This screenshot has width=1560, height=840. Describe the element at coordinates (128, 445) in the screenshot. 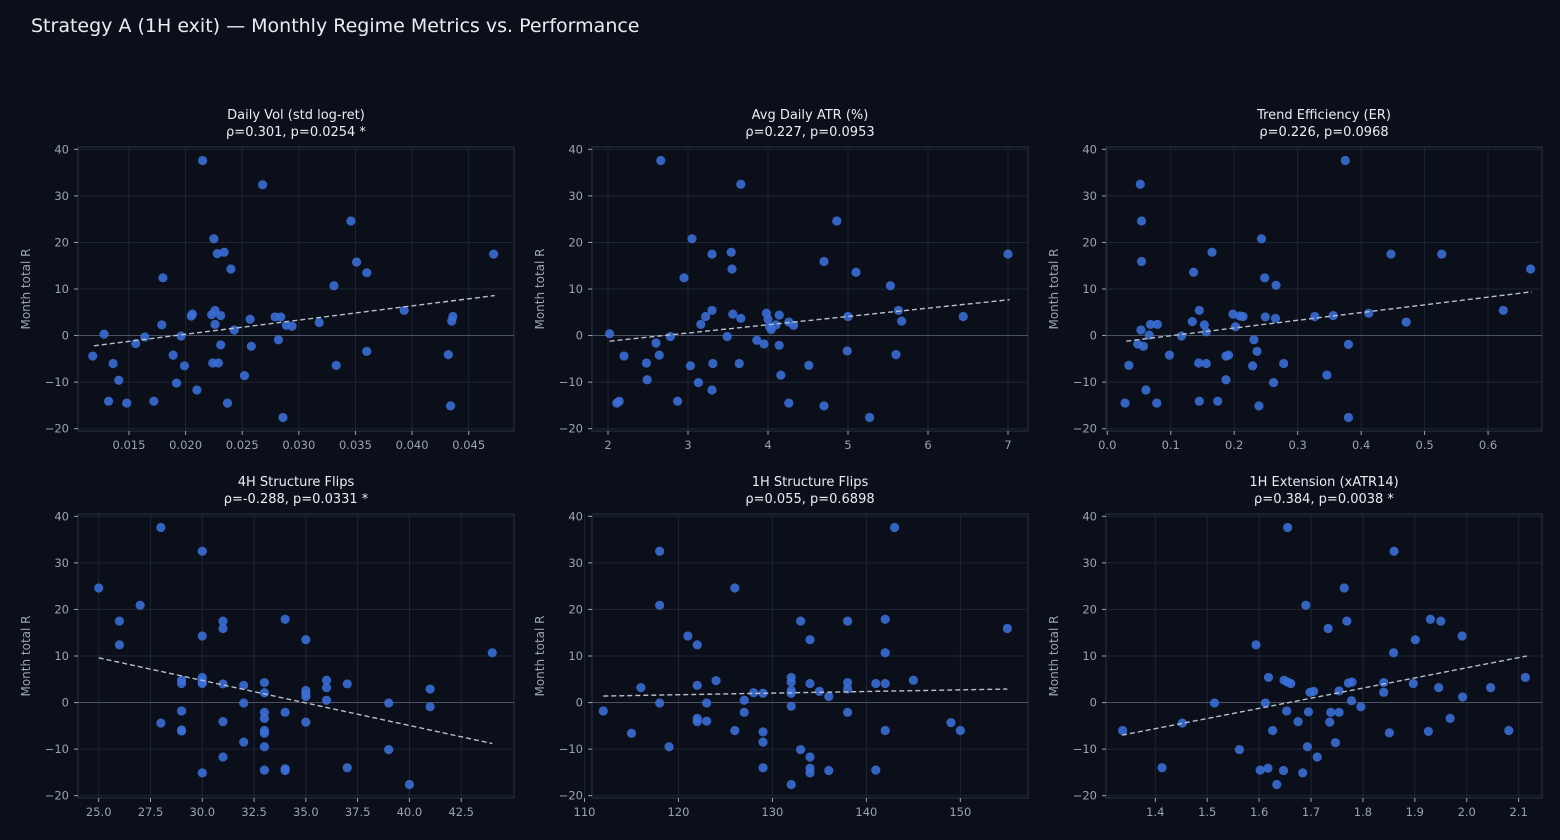

I see `x-tick-label: 0.015` at that location.